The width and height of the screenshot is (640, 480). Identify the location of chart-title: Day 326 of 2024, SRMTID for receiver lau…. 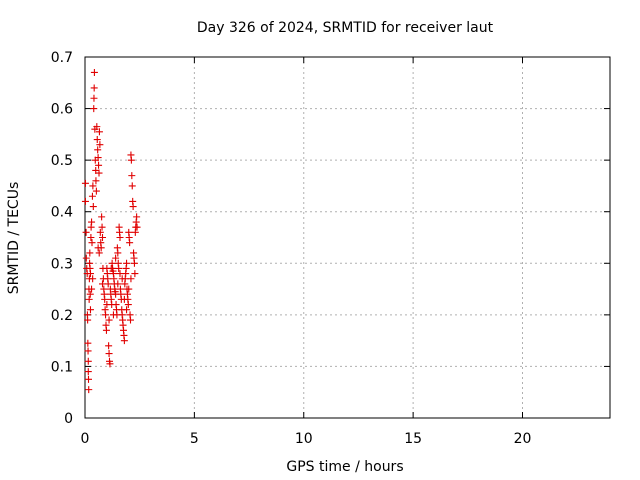
(345, 28).